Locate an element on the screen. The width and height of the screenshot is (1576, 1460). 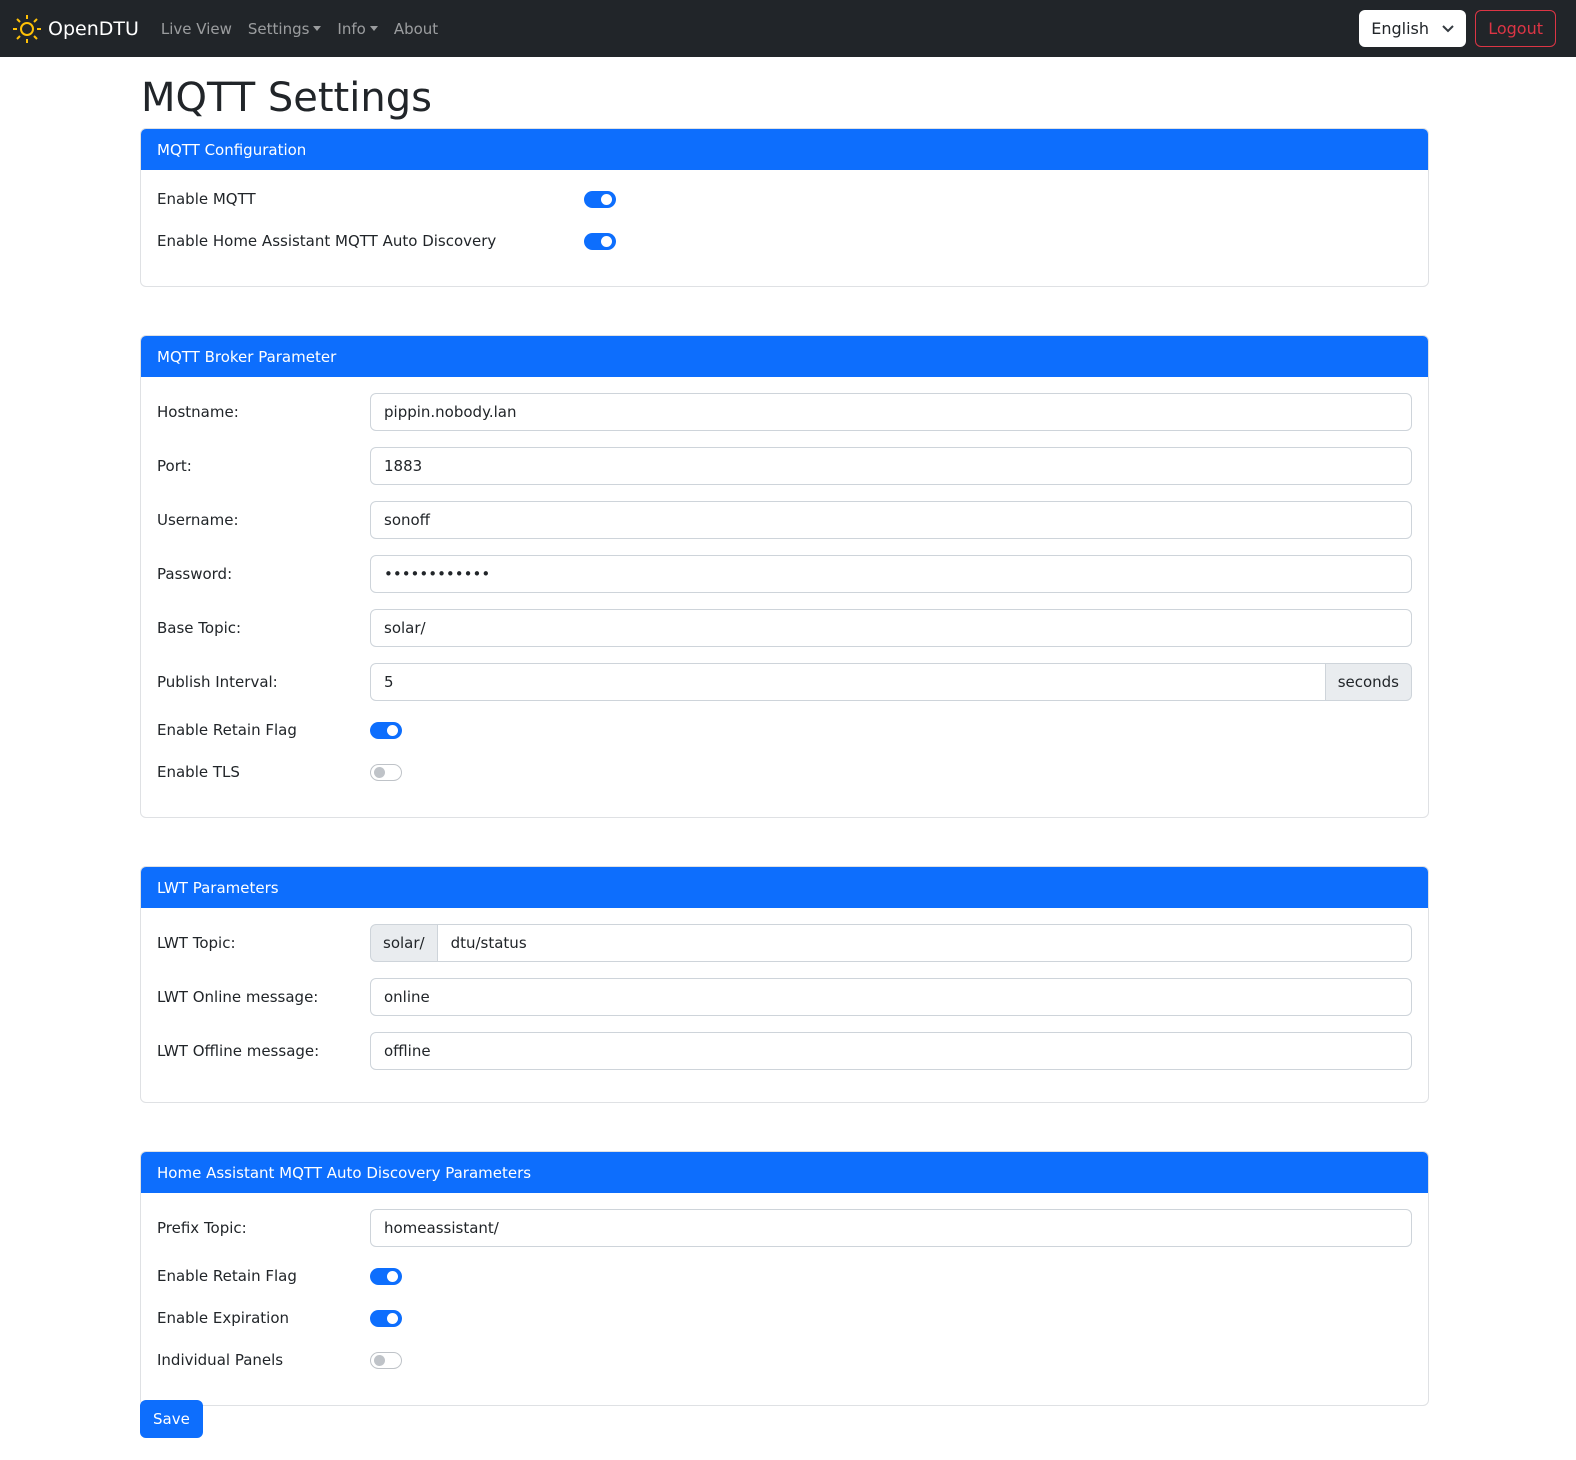
lwt-online-label: LWT Online message: is located at coordinates (238, 997).